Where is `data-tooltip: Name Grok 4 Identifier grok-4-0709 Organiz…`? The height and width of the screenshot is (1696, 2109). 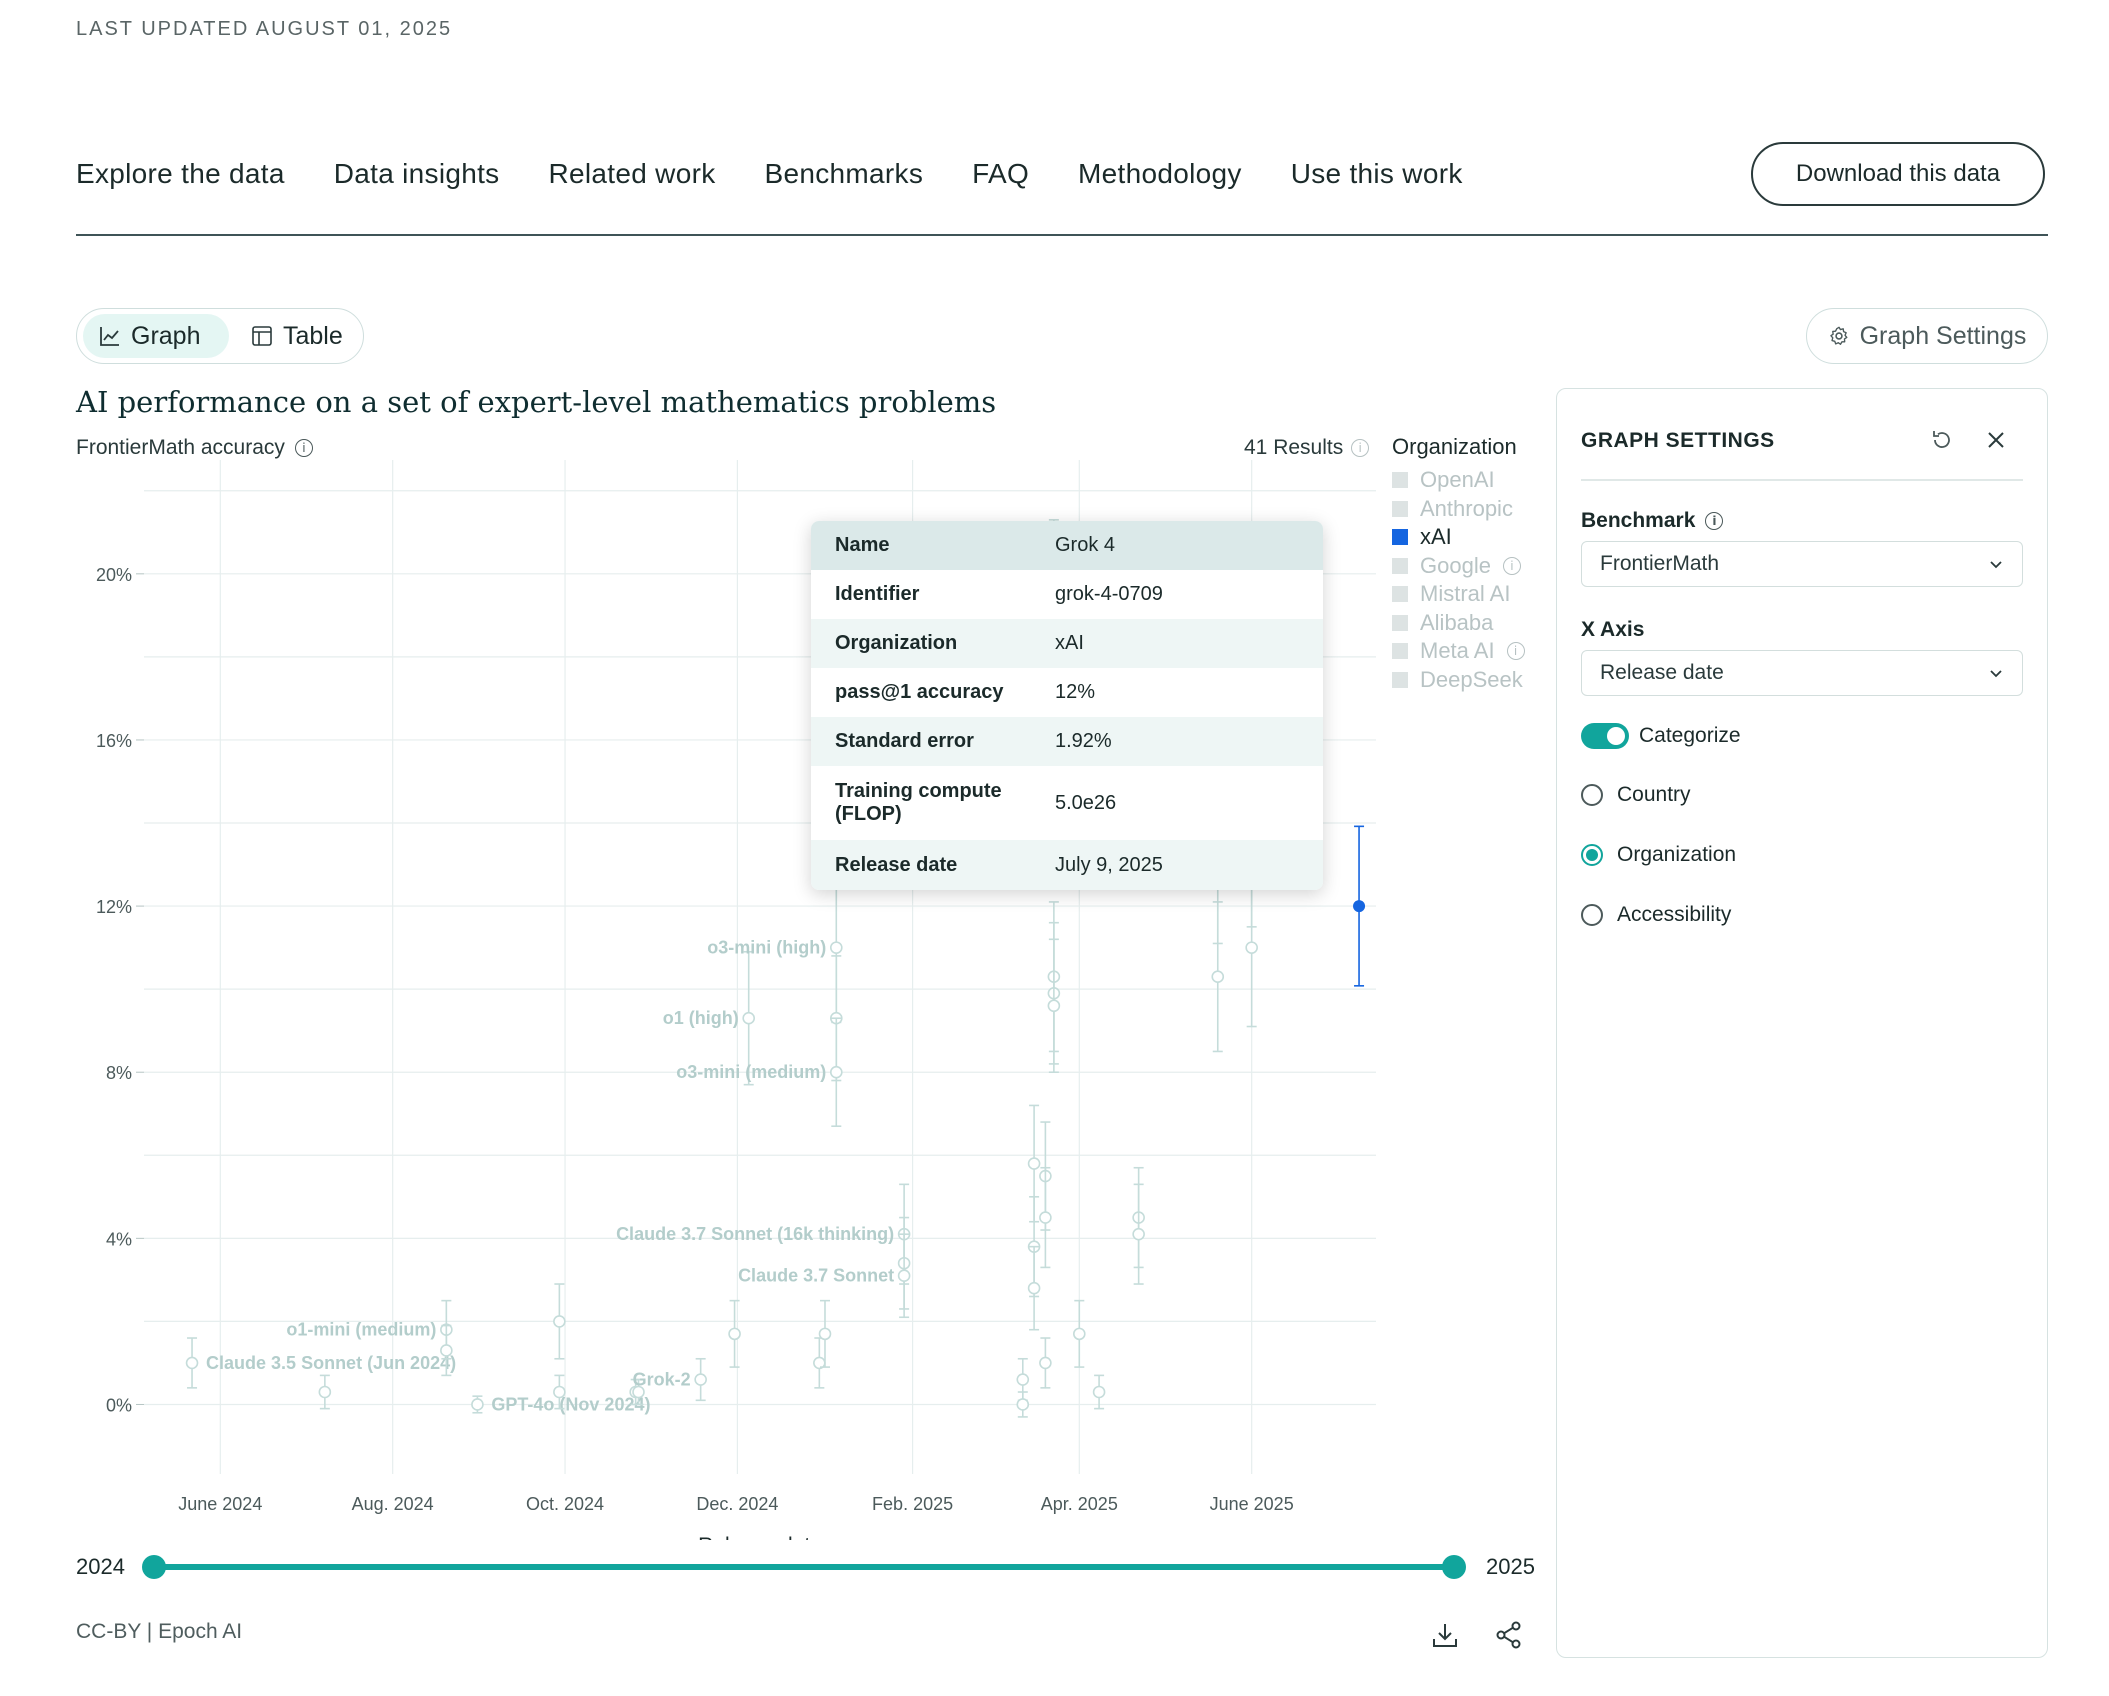 data-tooltip: Name Grok 4 Identifier grok-4-0709 Organiz… is located at coordinates (1067, 705).